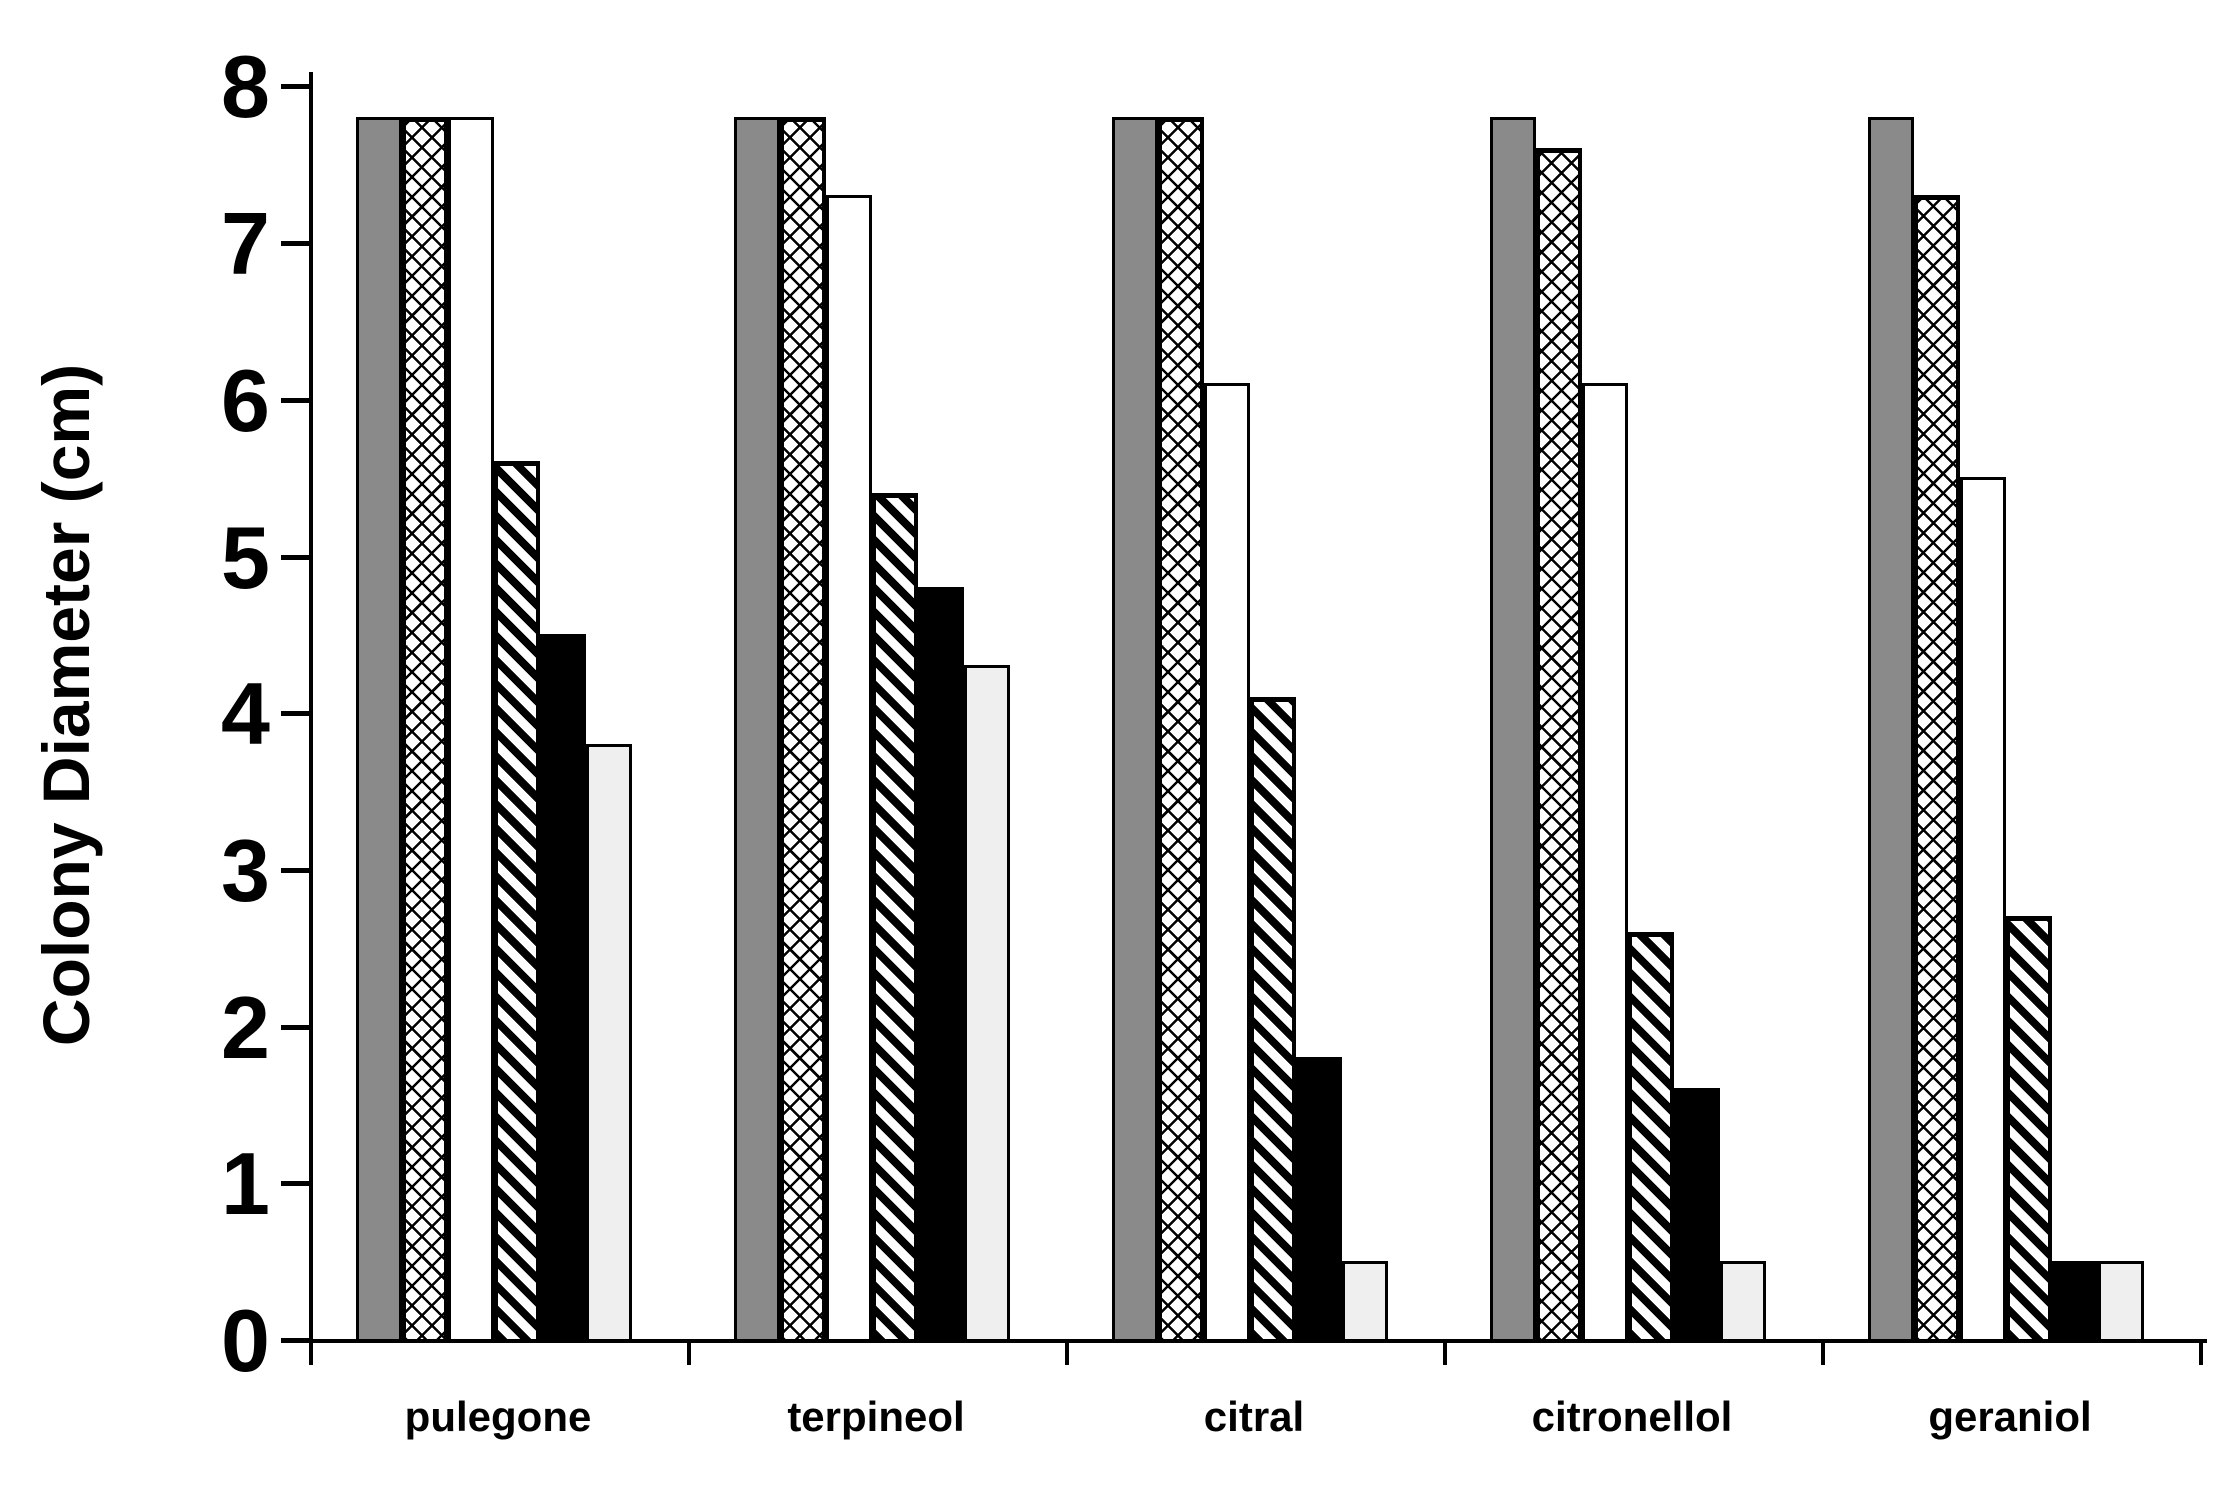 The image size is (2213, 1507). I want to click on bar-terpineol-solid-black, so click(941, 963).